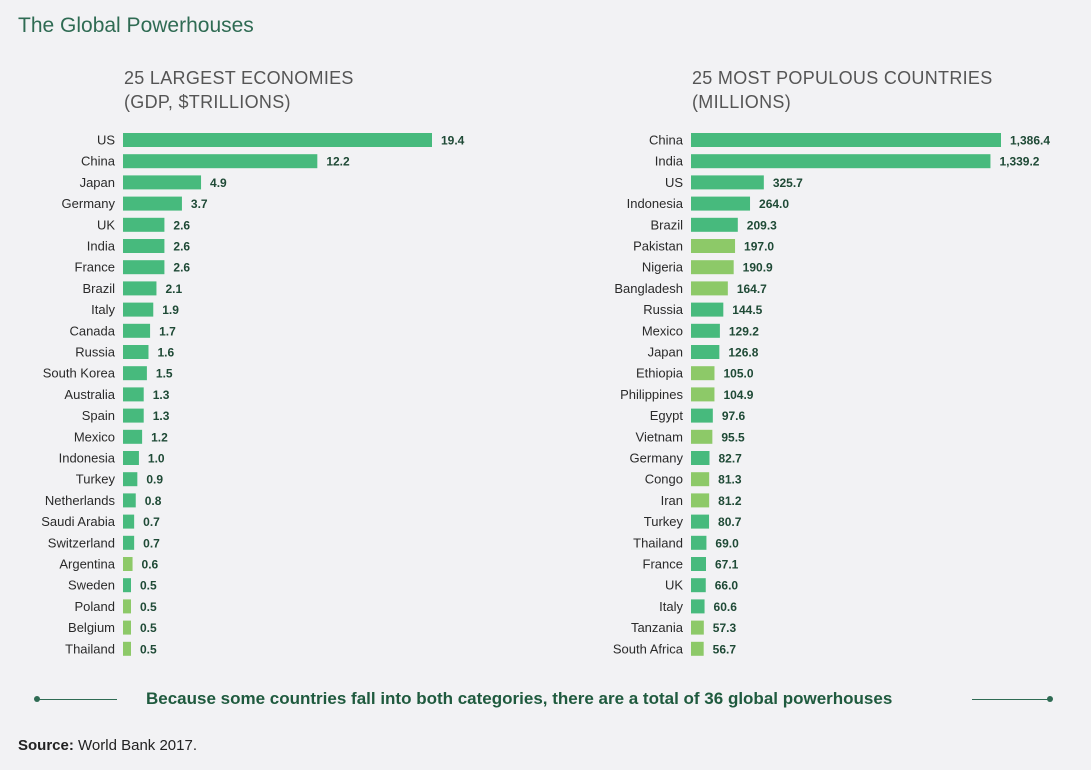 The width and height of the screenshot is (1091, 770). Describe the element at coordinates (733, 437) in the screenshot. I see `value-label: 95.5` at that location.